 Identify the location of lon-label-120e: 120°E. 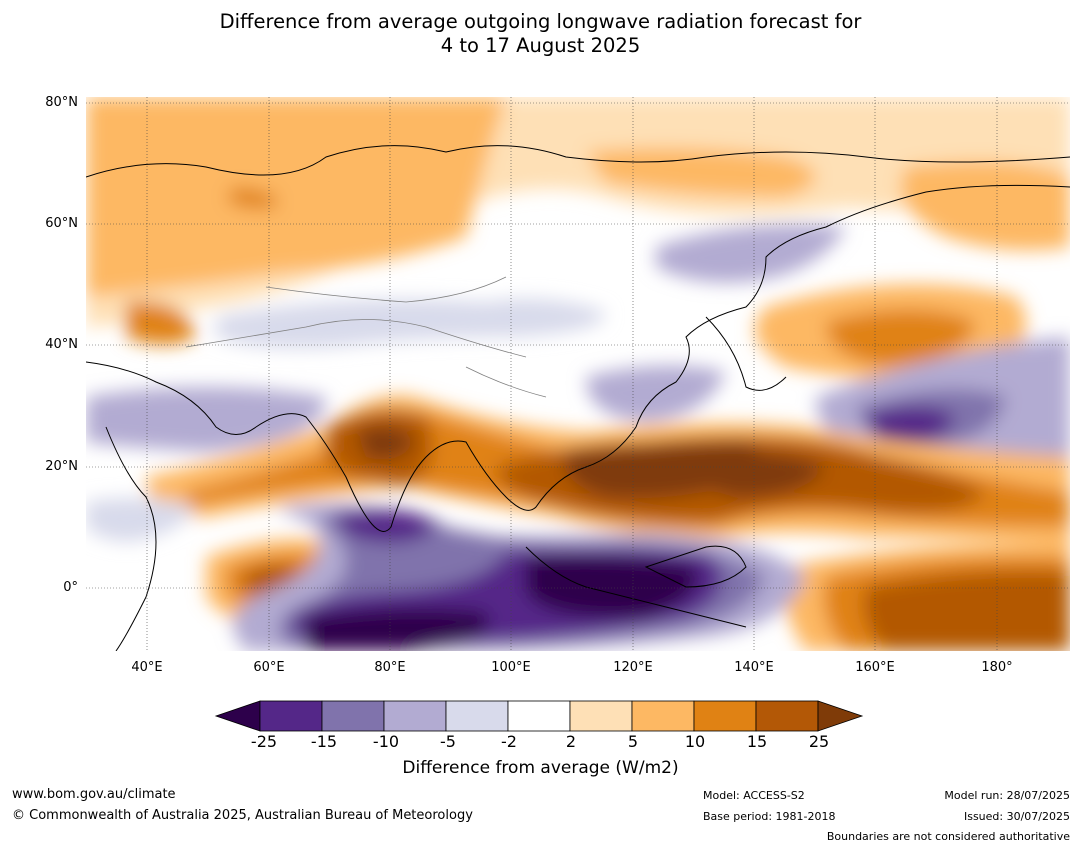
(633, 667).